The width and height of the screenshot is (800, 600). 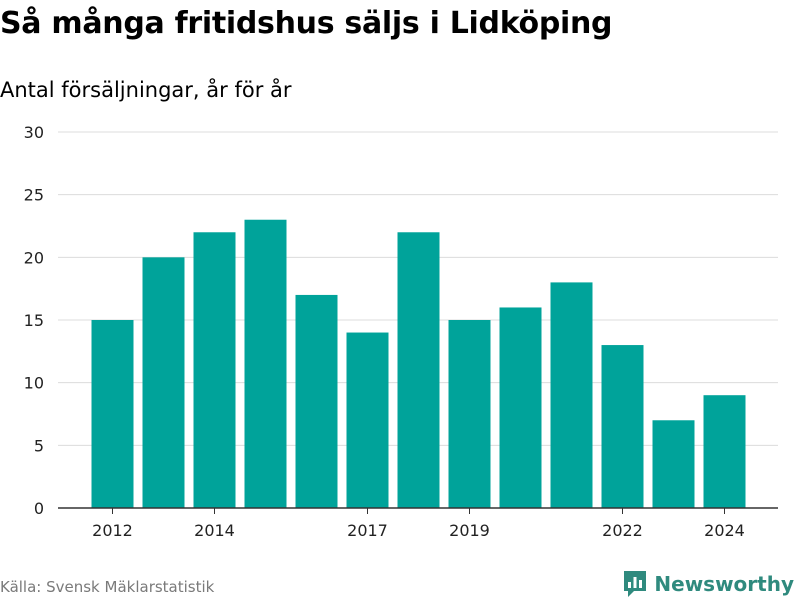 I want to click on bar-2015, so click(x=265, y=363).